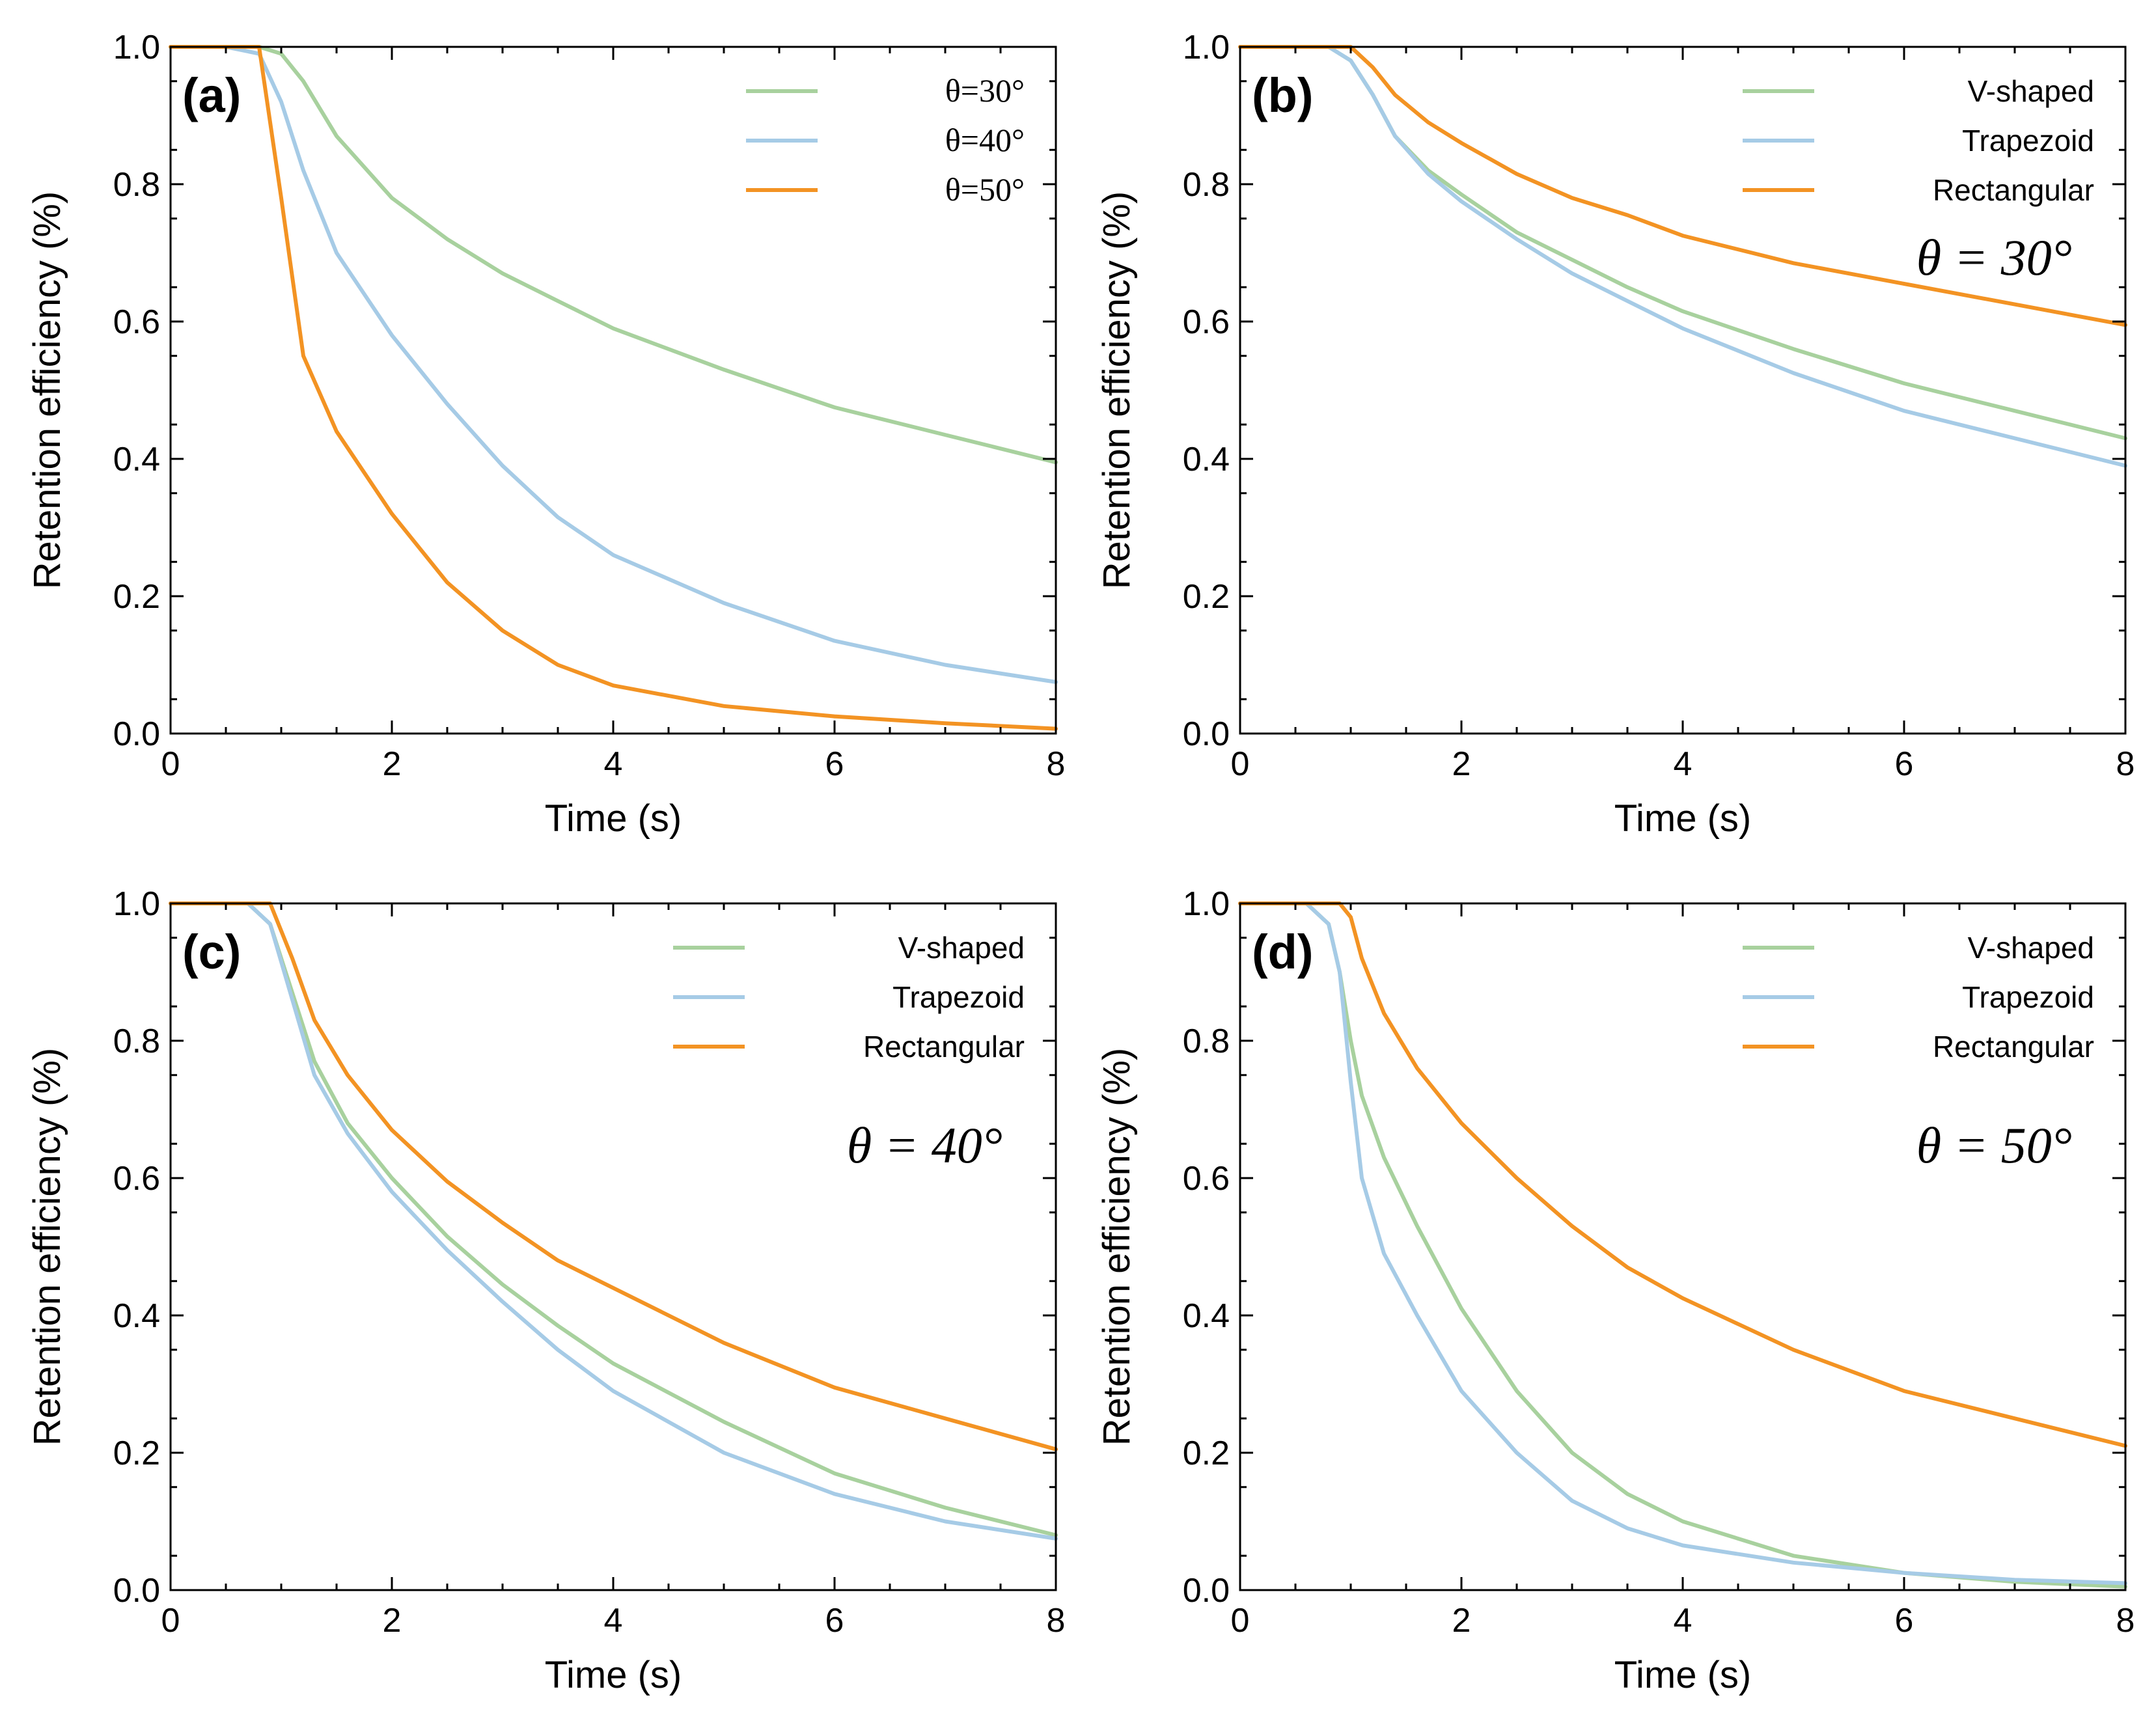  I want to click on theta-annotation: θ = 50°, so click(1994, 1145).